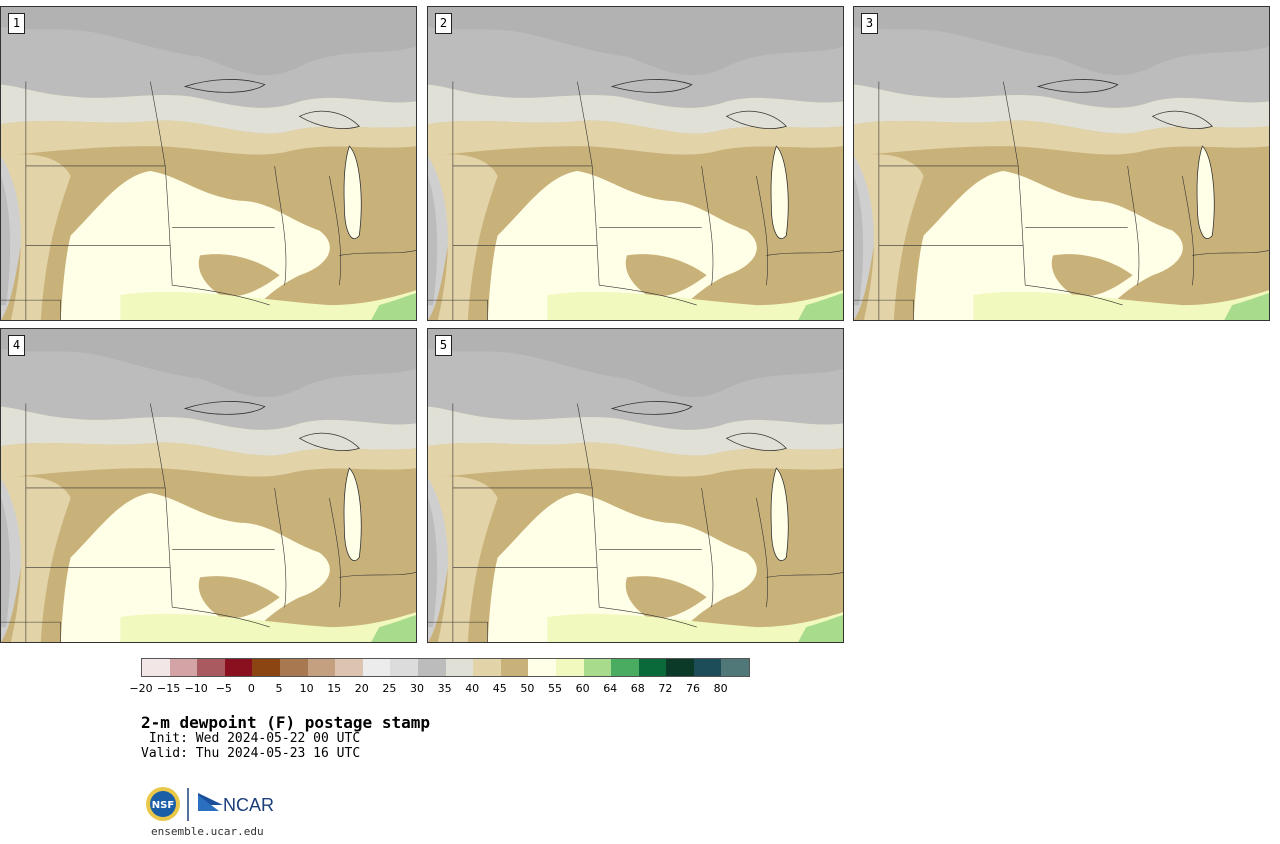 This screenshot has height=844, width=1280. What do you see at coordinates (285, 722) in the screenshot?
I see `page-title: 2-m dewpoint (F) postage stamp` at bounding box center [285, 722].